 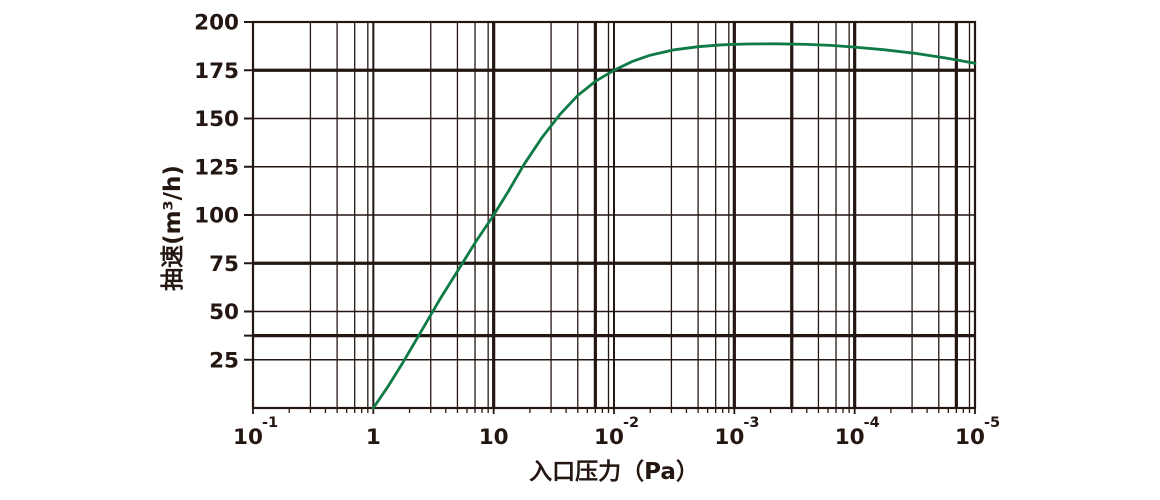 What do you see at coordinates (173, 228) in the screenshot?
I see `y-axis-title: 抽速(m³/h)` at bounding box center [173, 228].